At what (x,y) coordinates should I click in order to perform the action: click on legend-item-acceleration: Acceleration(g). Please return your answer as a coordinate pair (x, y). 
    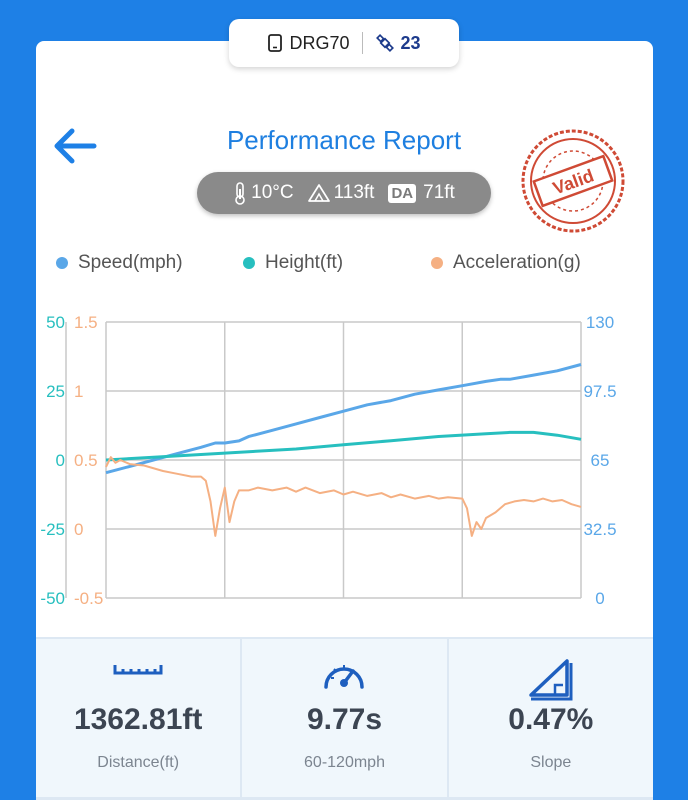
    Looking at the image, I should click on (506, 263).